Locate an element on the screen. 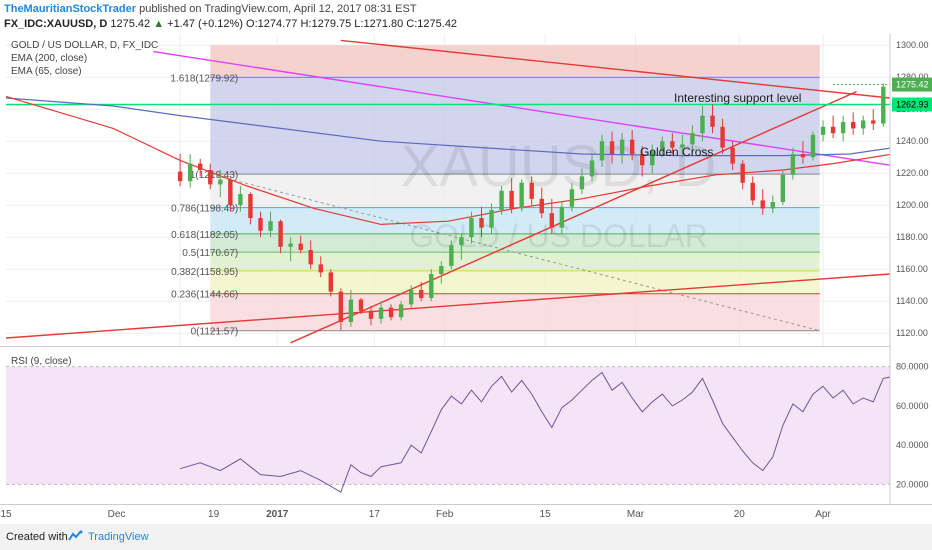 The width and height of the screenshot is (932, 550). change-arrow: ▲ is located at coordinates (159, 24).